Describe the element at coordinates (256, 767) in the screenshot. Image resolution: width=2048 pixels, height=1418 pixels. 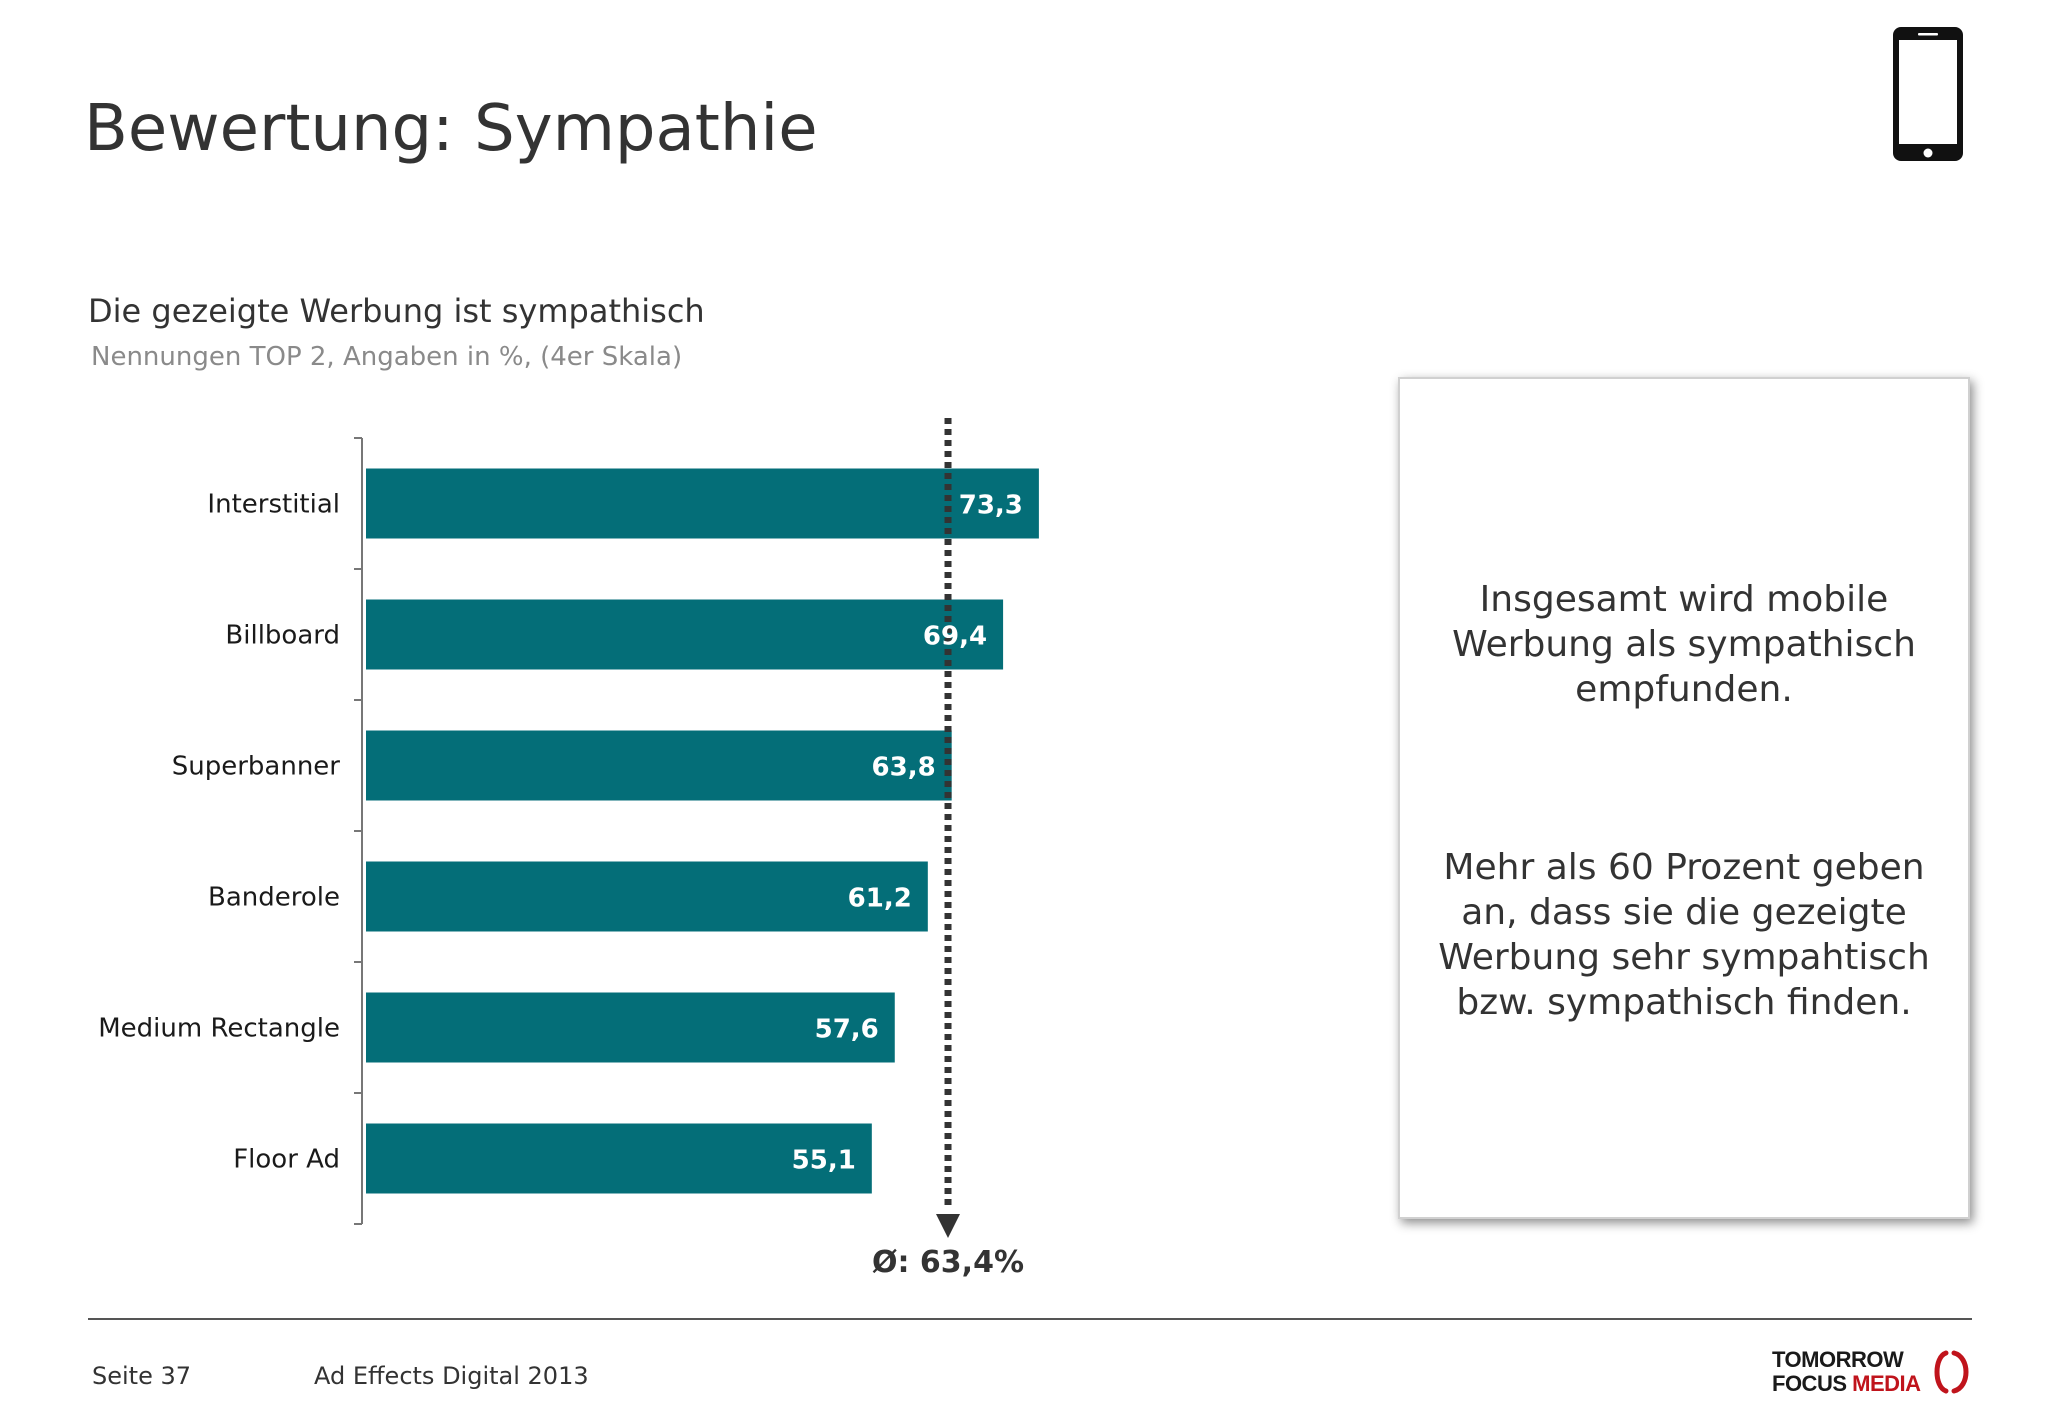
I see `category-label: Superbanner` at that location.